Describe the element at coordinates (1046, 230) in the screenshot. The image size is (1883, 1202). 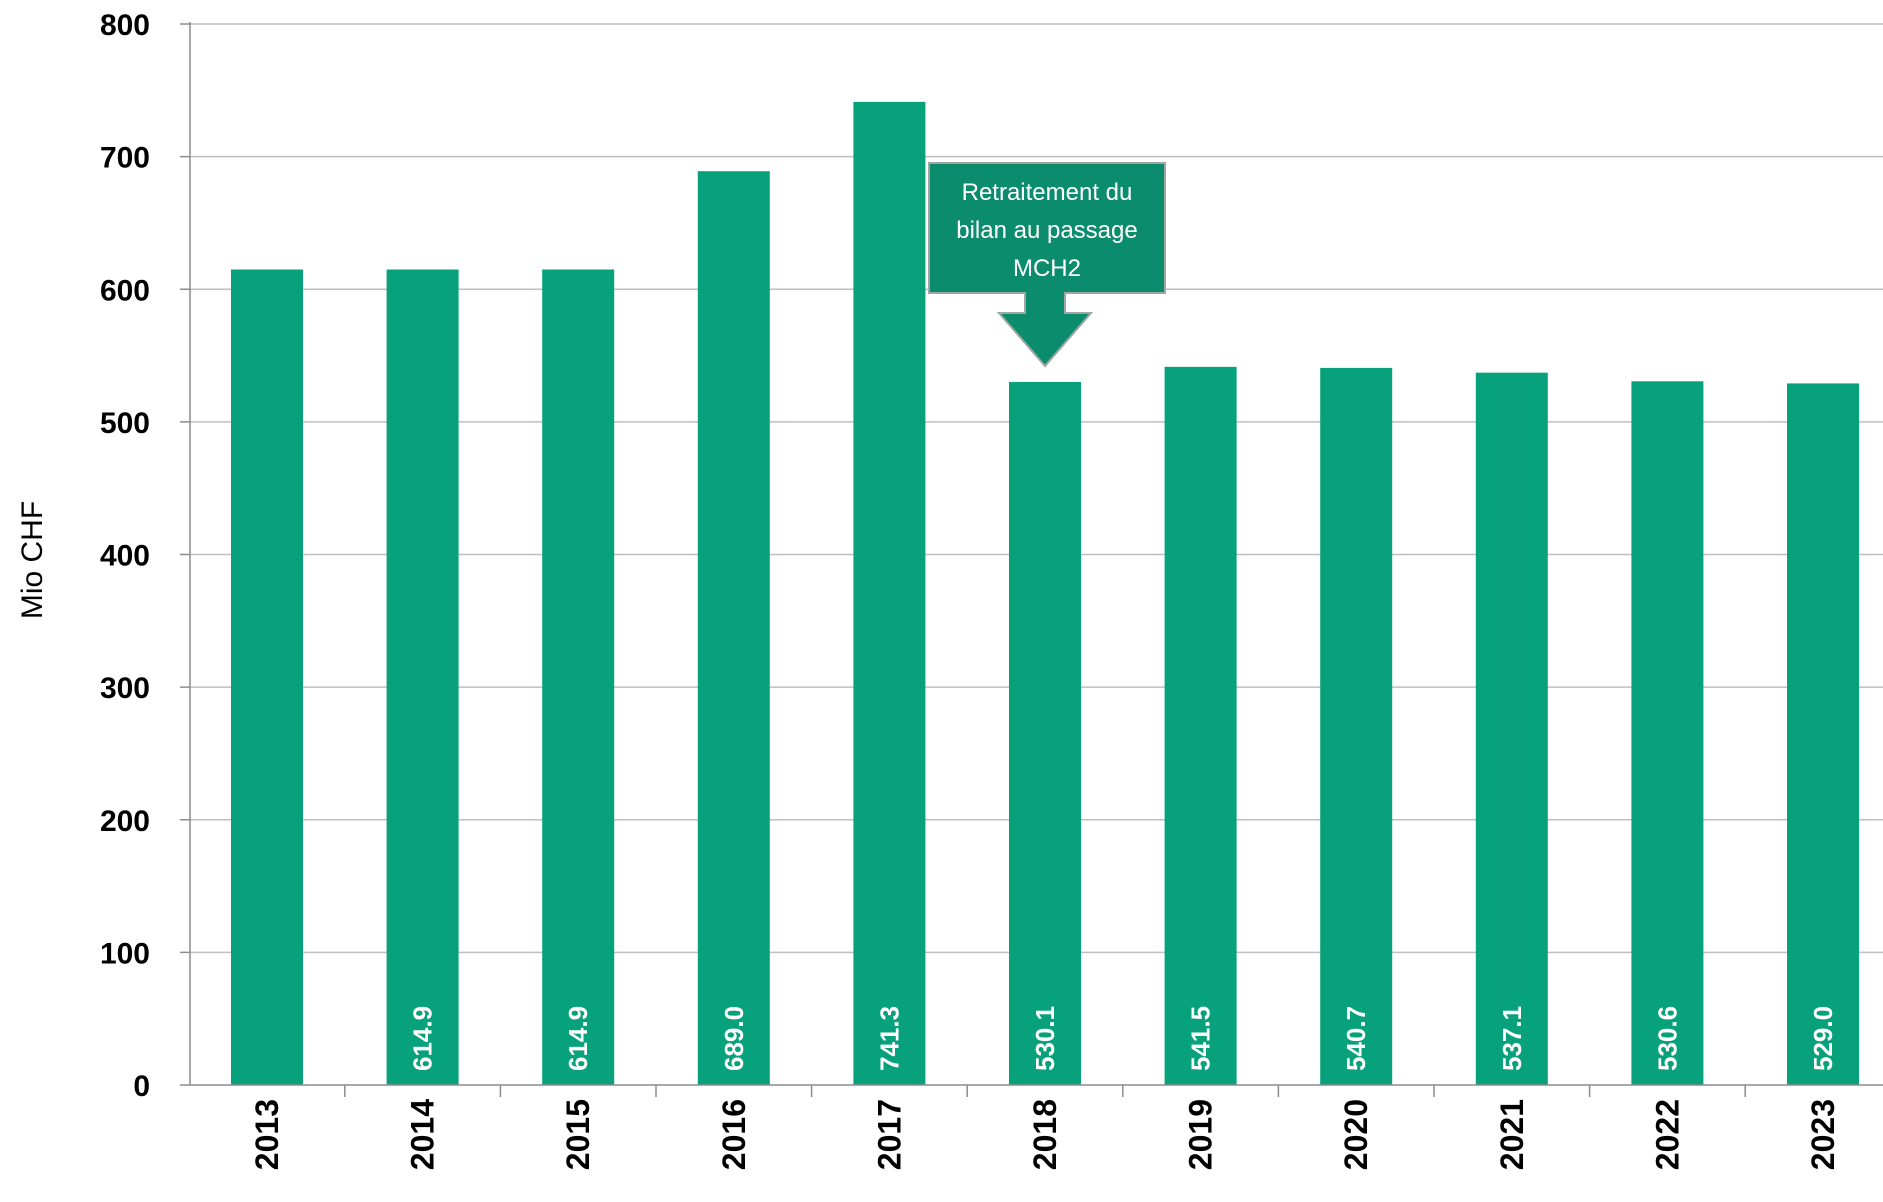
I see `callout-text-line: bilan au passage` at that location.